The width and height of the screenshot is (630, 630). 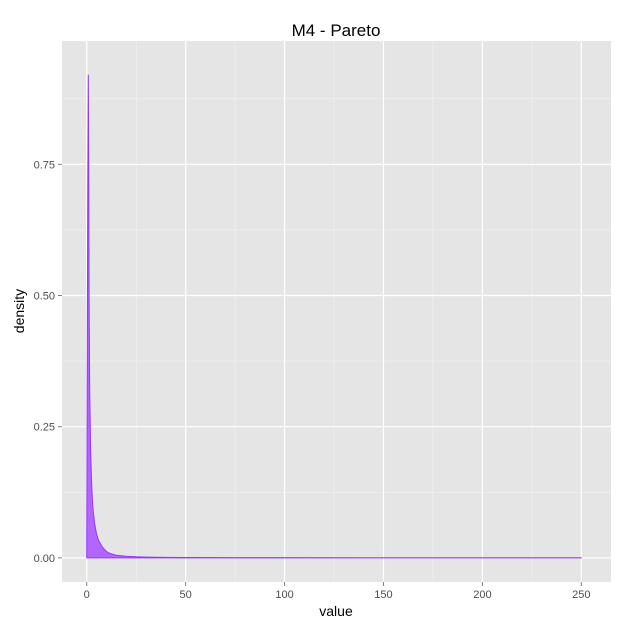 What do you see at coordinates (44, 165) in the screenshot?
I see `y-tick-label: 0.75` at bounding box center [44, 165].